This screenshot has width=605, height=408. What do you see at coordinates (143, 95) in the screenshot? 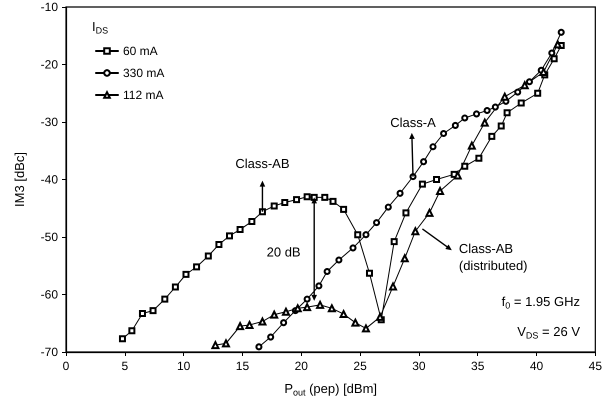
I see `legend-label: 112 mA` at bounding box center [143, 95].